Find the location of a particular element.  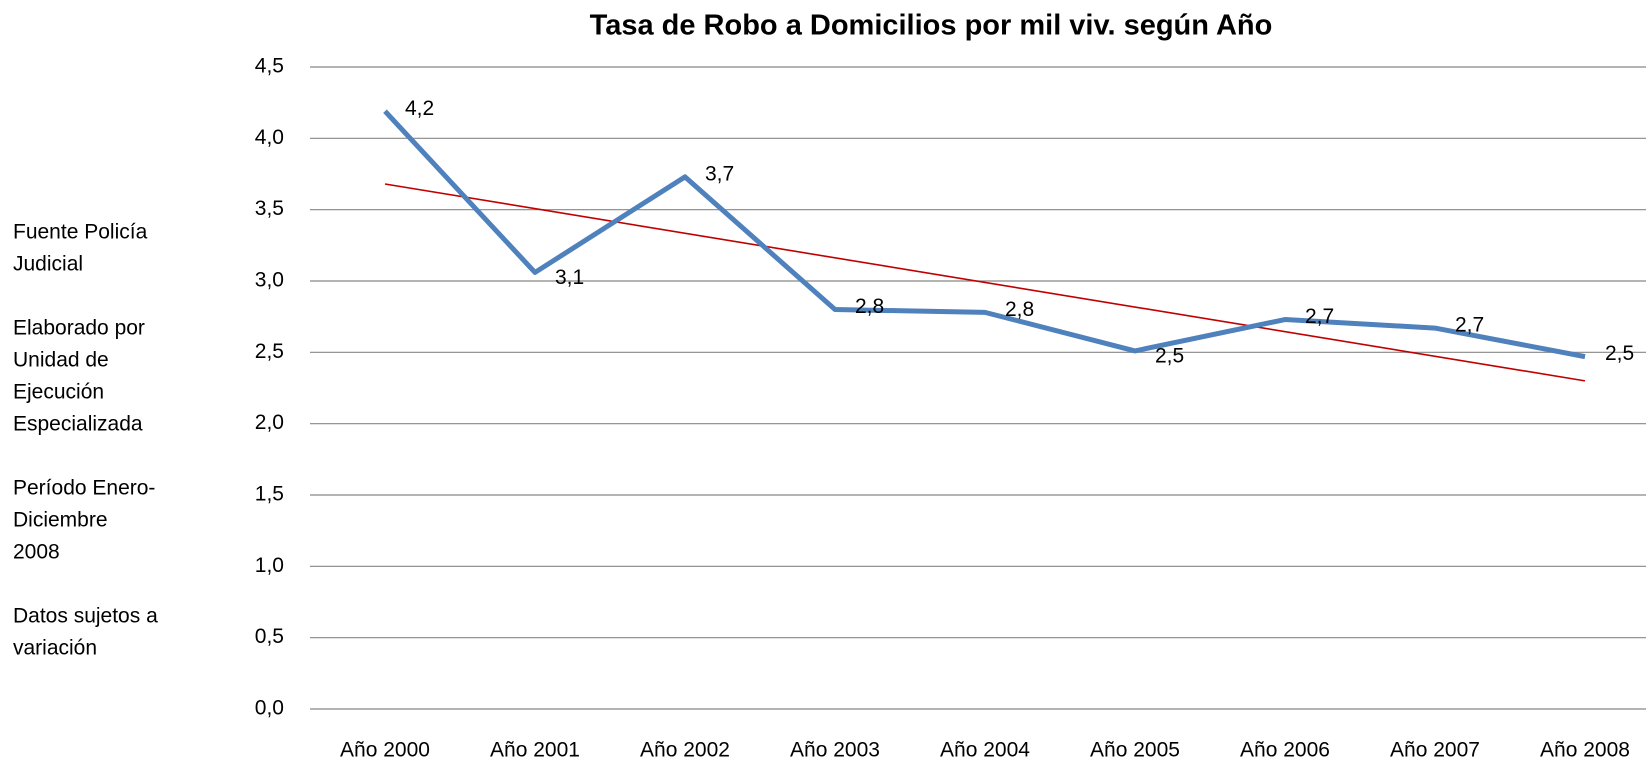

note-text: variación is located at coordinates (55, 648).